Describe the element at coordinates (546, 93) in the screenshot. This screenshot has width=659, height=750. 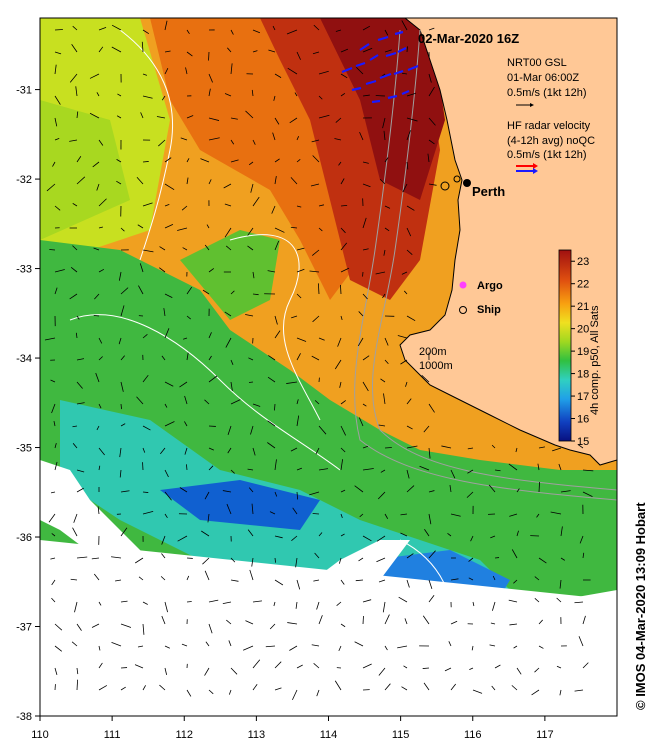
I see `gsl-legend-line3: 0.5m/s (1kt 12h)` at that location.